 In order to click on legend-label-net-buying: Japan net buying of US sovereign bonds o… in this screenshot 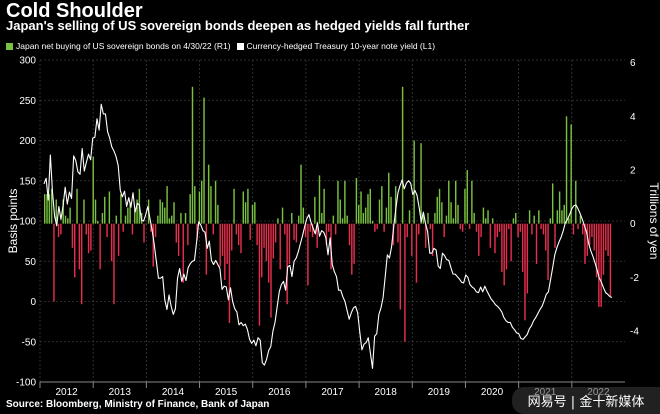, I will do `click(123, 46)`.